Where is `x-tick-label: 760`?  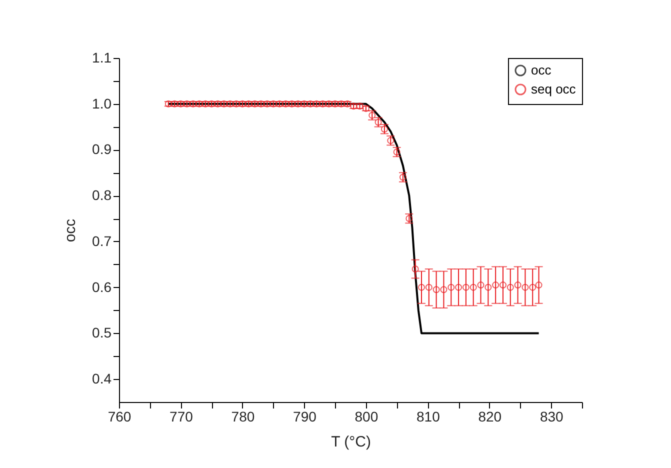
x-tick-label: 760 is located at coordinates (120, 416).